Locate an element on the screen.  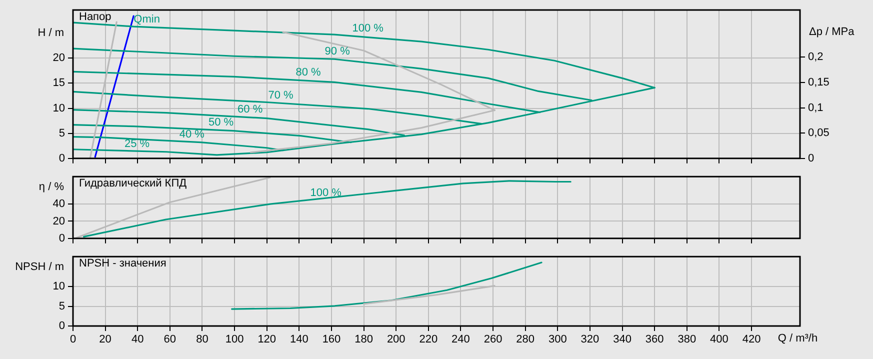
x-axis-title: Q / m³/h is located at coordinates (798, 338).